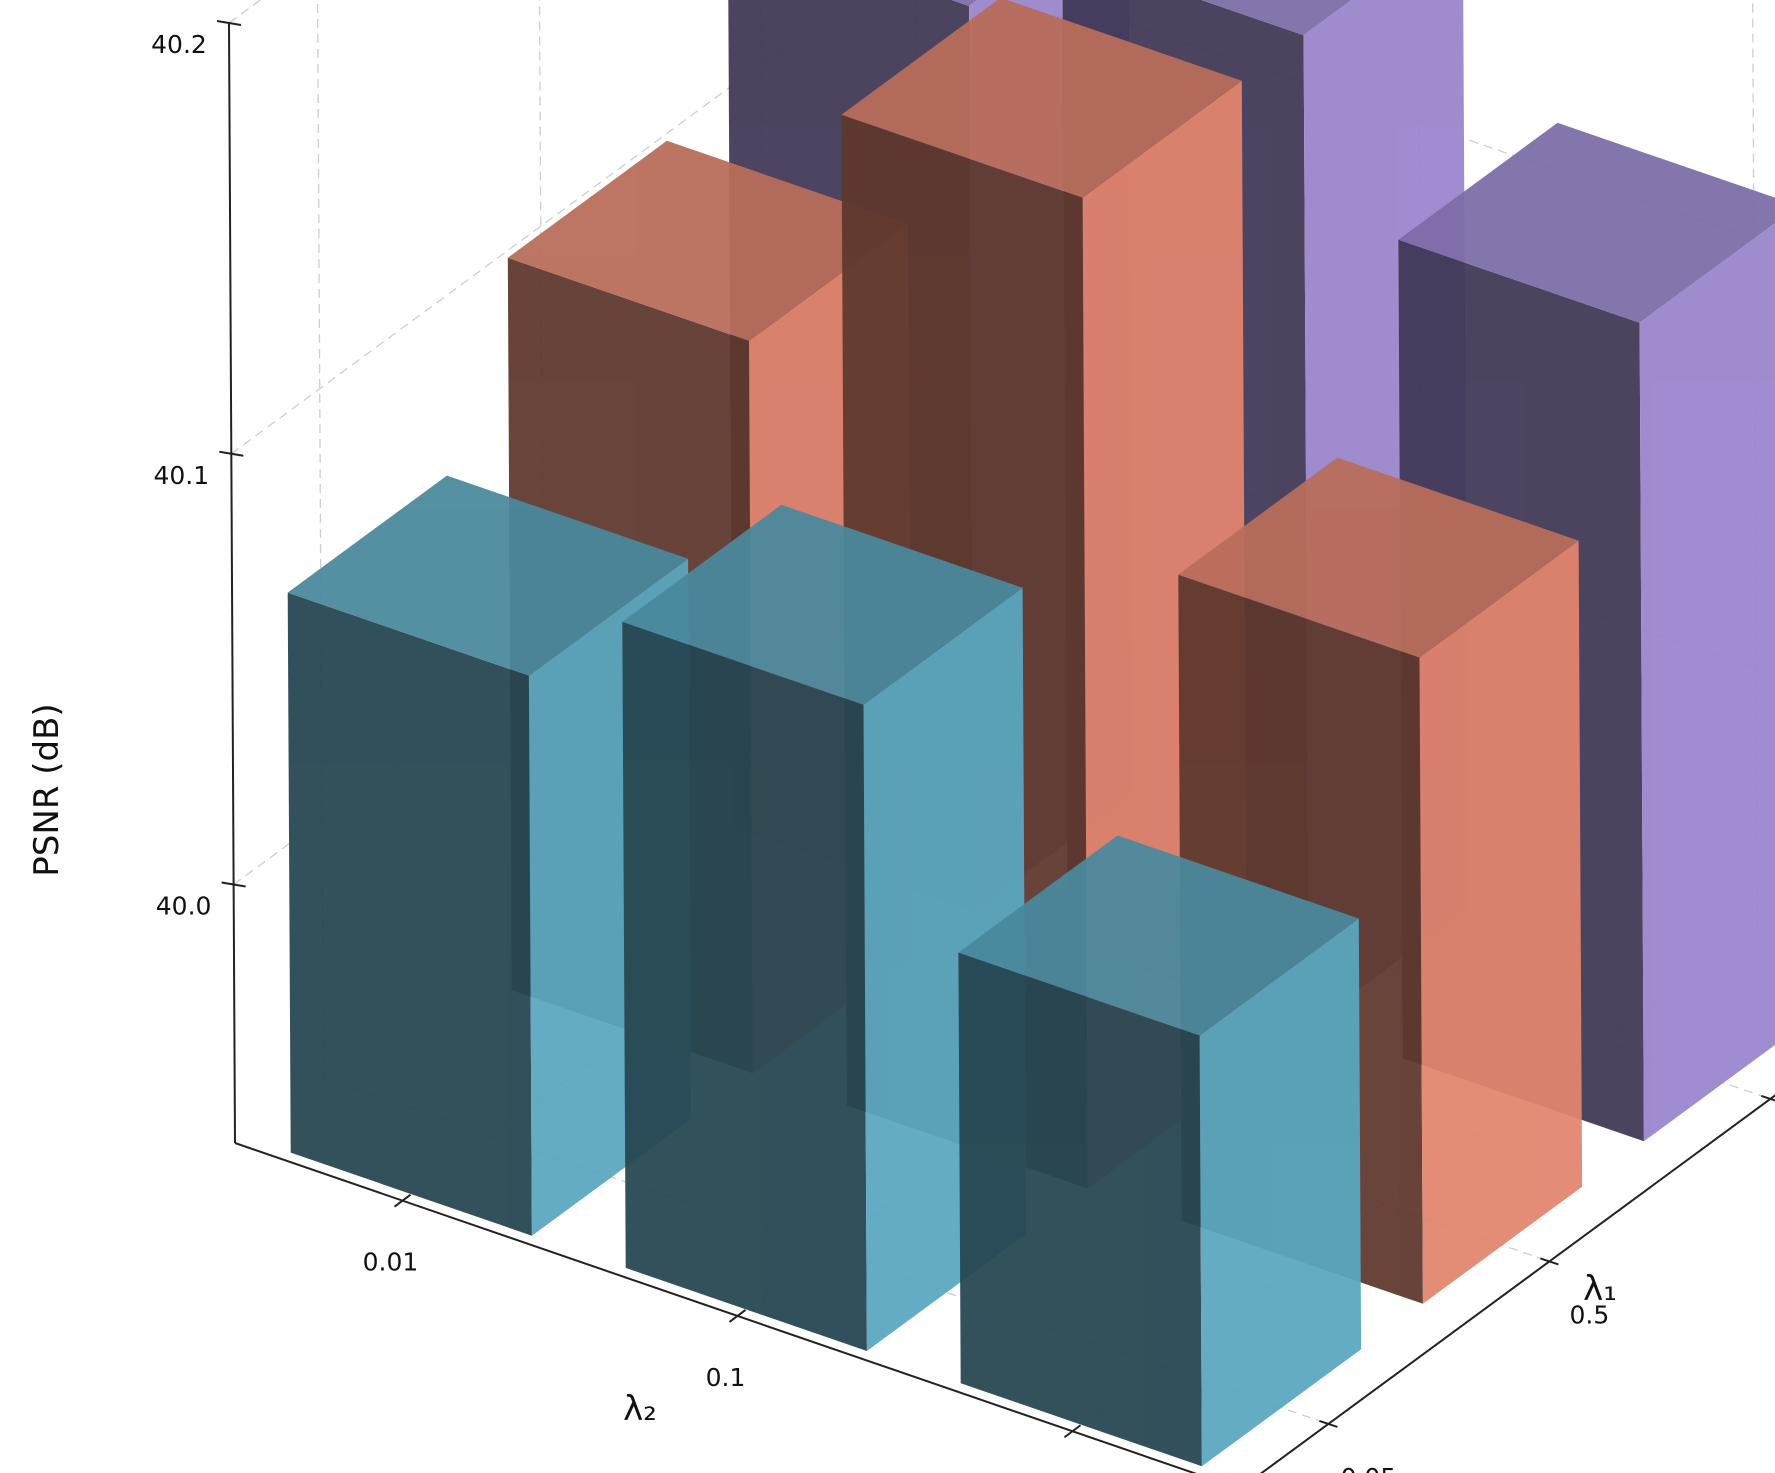 The height and width of the screenshot is (1473, 1775). What do you see at coordinates (232, 583) in the screenshot?
I see `z-axis-line` at bounding box center [232, 583].